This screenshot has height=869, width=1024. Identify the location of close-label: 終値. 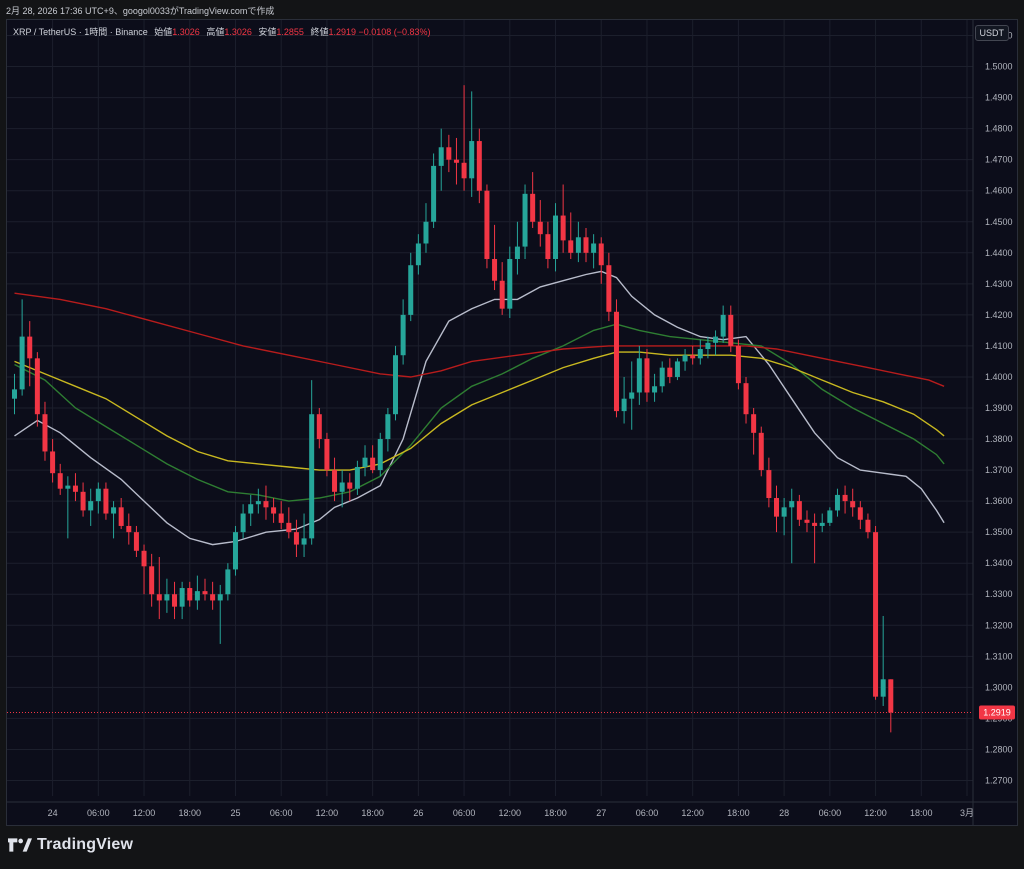
(319, 32).